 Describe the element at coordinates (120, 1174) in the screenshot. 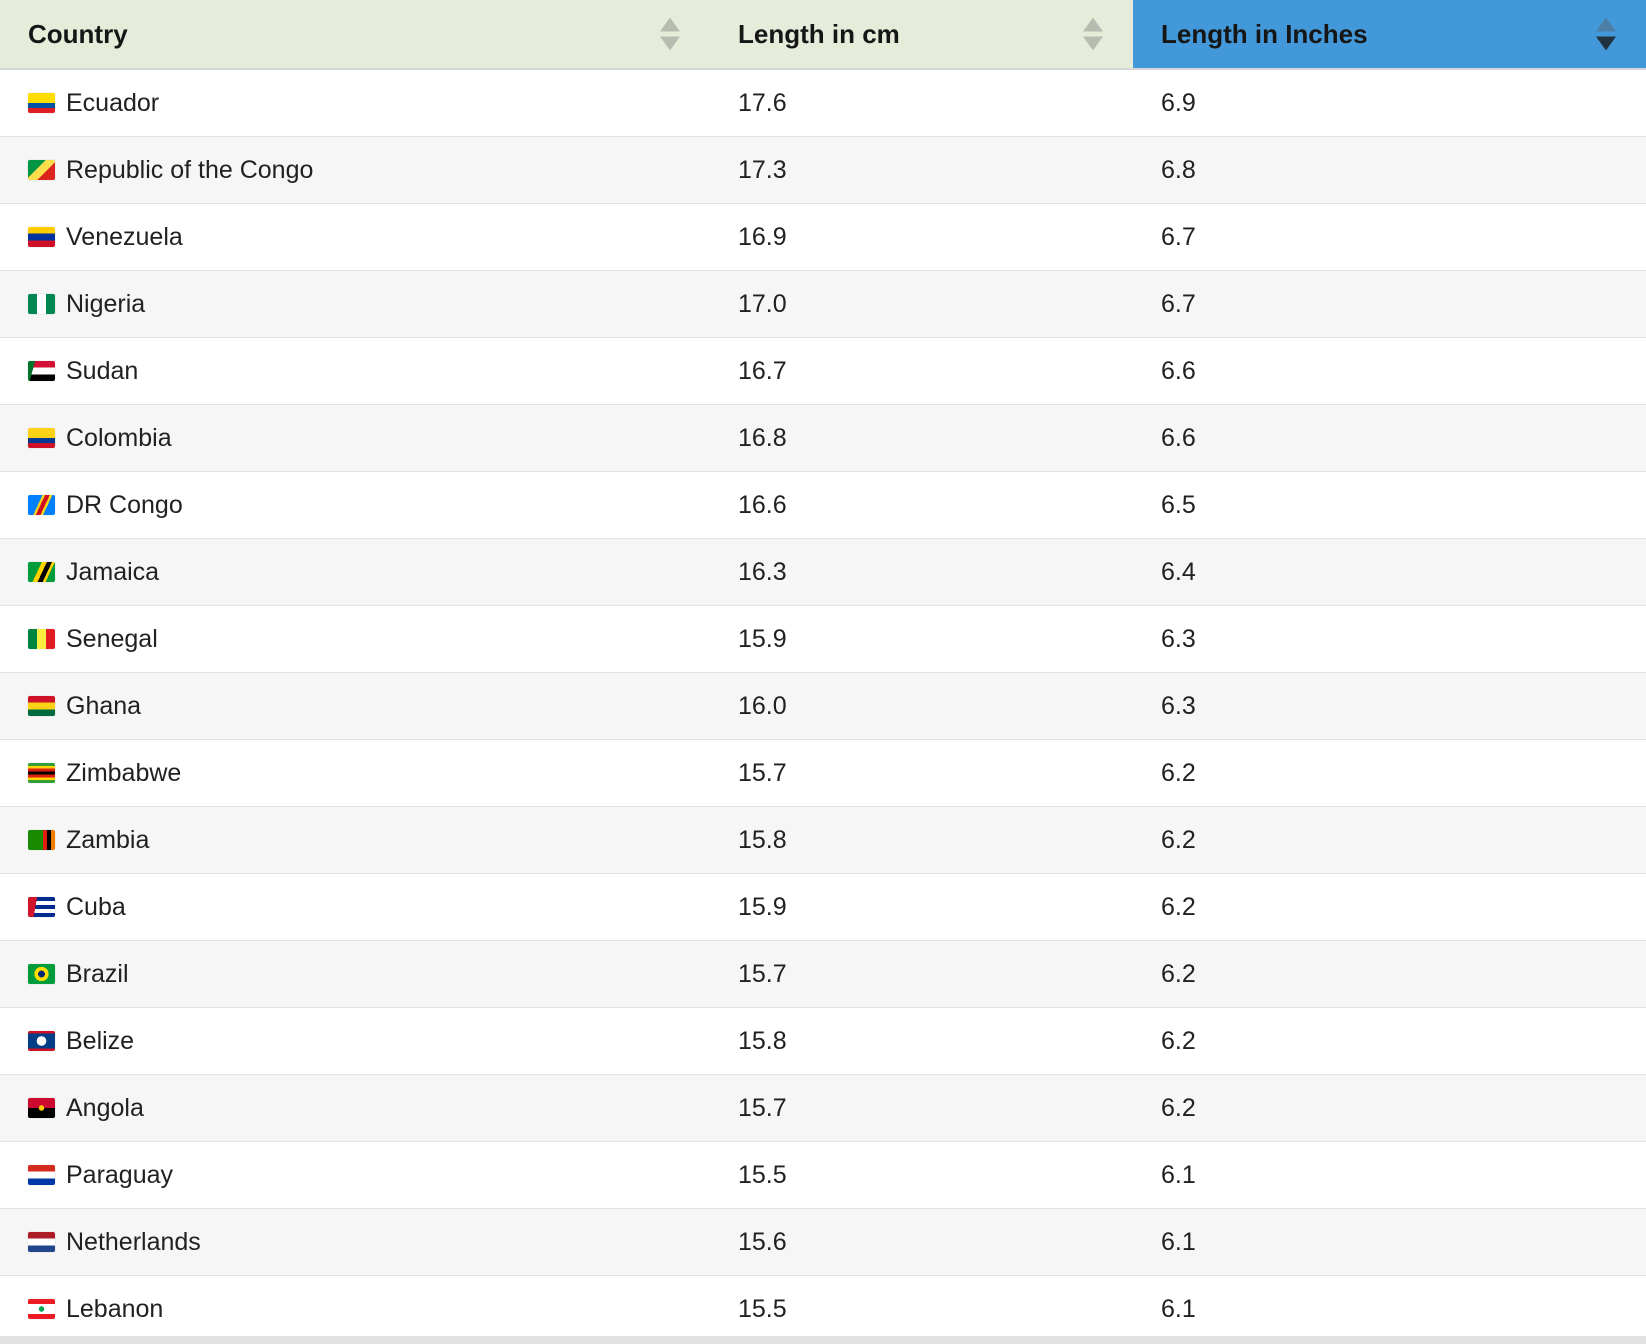

I see `country-label: Paraguay` at that location.